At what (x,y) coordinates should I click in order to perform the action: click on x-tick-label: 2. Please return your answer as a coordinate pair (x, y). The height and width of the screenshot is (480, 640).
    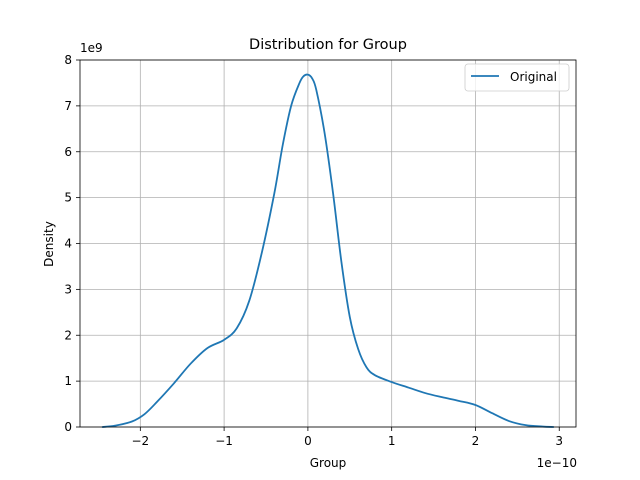
    Looking at the image, I should click on (476, 441).